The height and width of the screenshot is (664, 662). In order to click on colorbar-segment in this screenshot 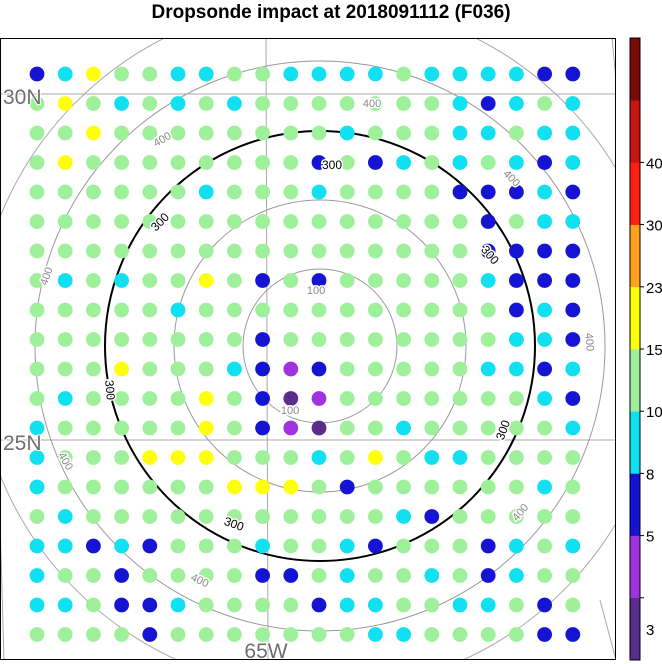, I will do `click(635, 256)`.